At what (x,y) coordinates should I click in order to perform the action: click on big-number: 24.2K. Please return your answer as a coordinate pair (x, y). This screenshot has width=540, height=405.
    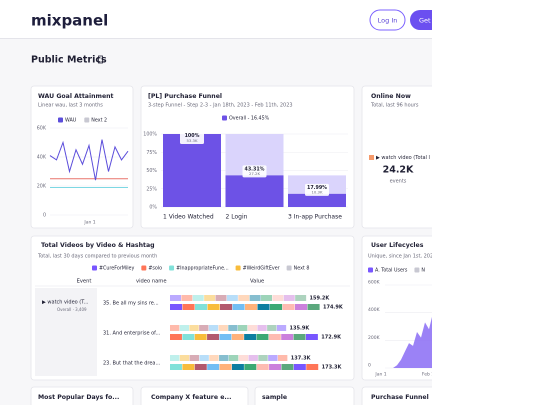
    Looking at the image, I should click on (398, 170).